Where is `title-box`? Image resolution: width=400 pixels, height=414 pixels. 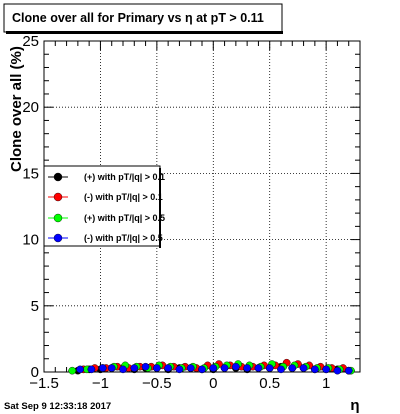
title-box is located at coordinates (143, 18).